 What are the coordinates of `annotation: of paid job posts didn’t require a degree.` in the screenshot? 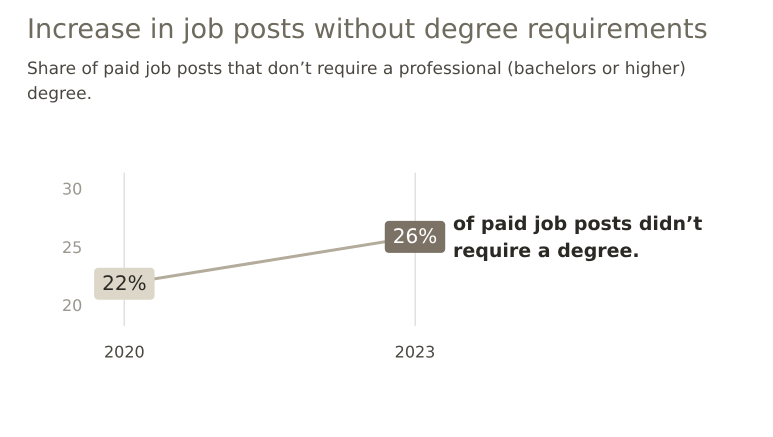 It's located at (577, 237).